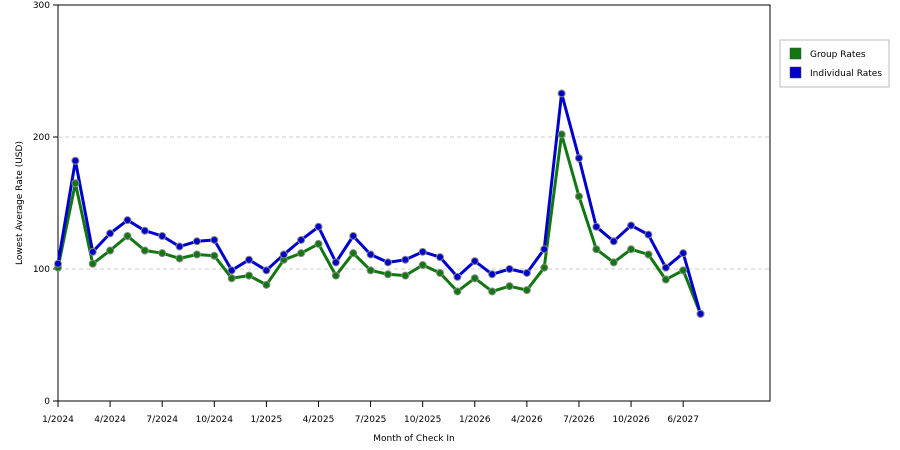  Describe the element at coordinates (422, 420) in the screenshot. I see `x-tick-label: 10/2025` at that location.